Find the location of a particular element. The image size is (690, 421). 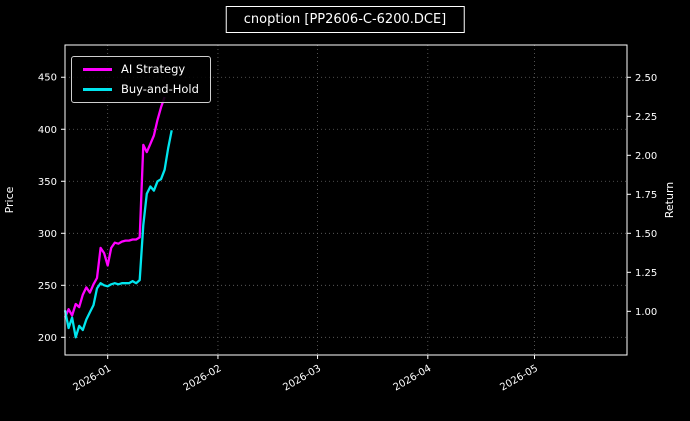

x-tick-label: 2026-05 is located at coordinates (519, 378).